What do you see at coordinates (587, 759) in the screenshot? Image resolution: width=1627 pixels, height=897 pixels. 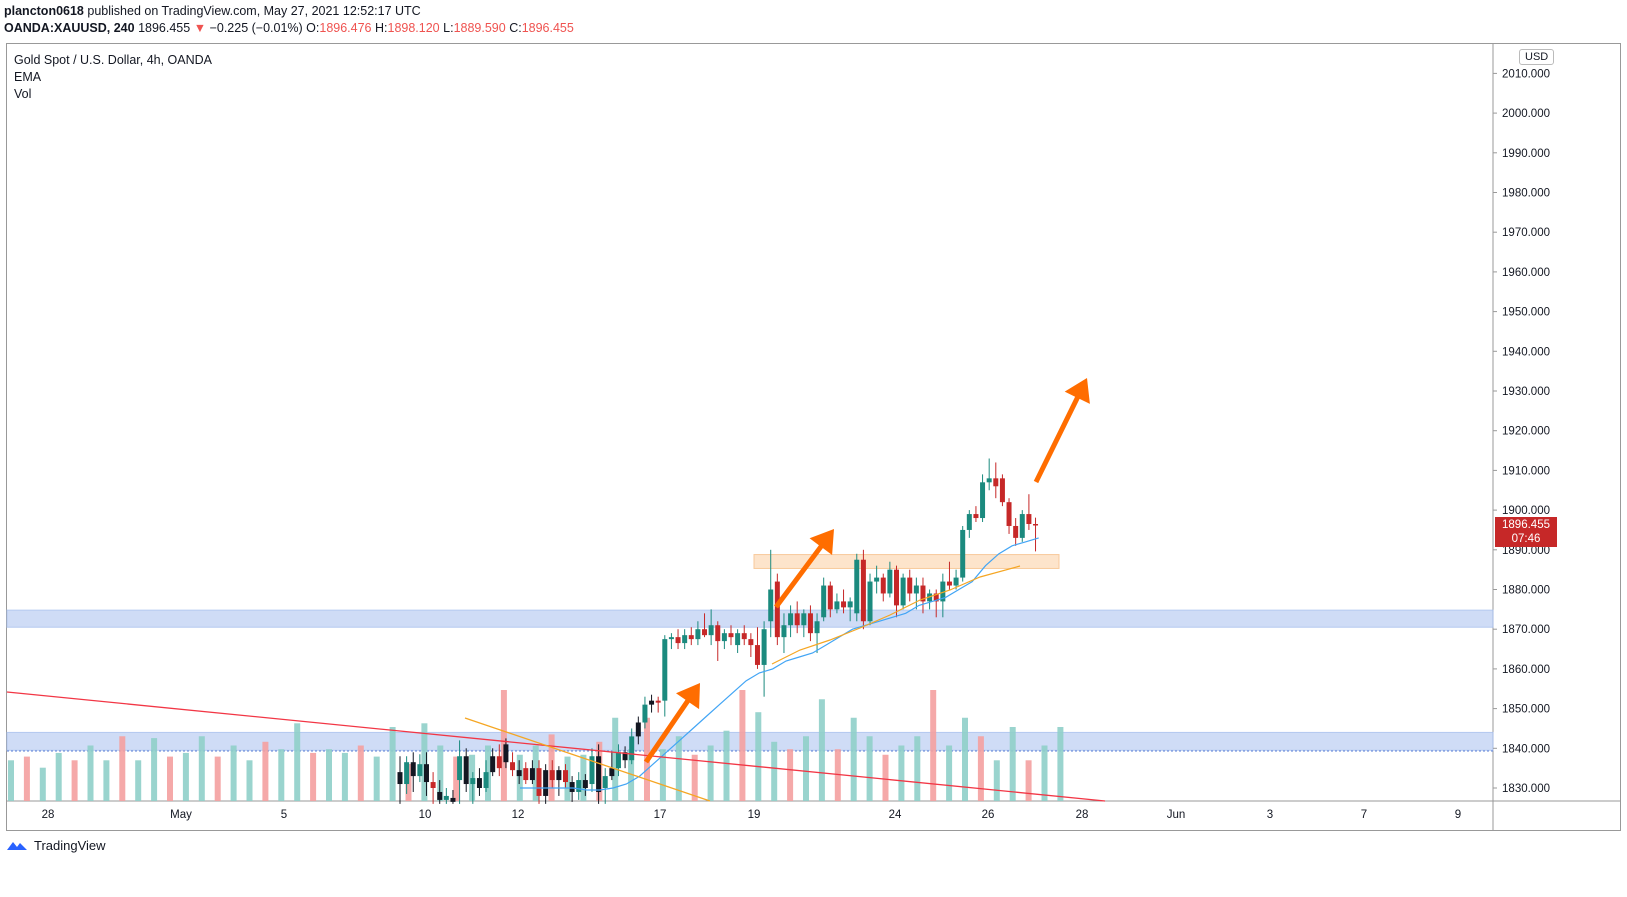 I see `orange-trendline` at bounding box center [587, 759].